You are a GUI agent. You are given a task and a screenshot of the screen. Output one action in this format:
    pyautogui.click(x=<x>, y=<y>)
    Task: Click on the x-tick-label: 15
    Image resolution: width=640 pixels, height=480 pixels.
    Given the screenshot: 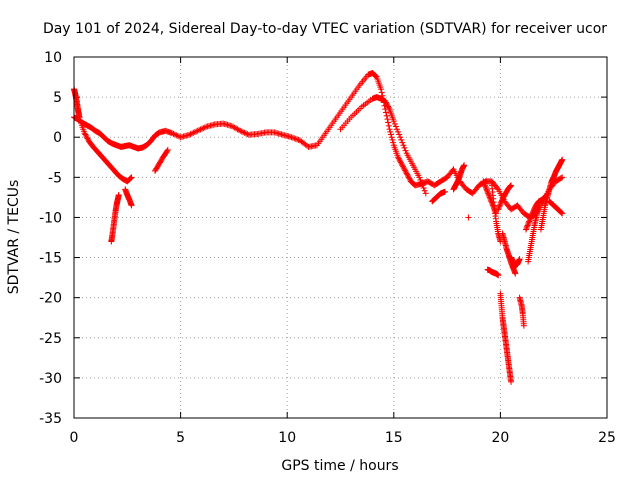 What is the action you would take?
    pyautogui.click(x=394, y=438)
    